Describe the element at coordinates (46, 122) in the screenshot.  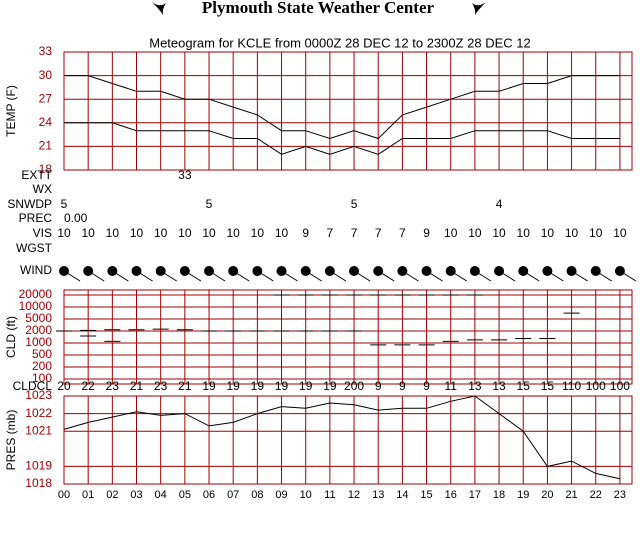
I see `y-tick-label: 24` at that location.